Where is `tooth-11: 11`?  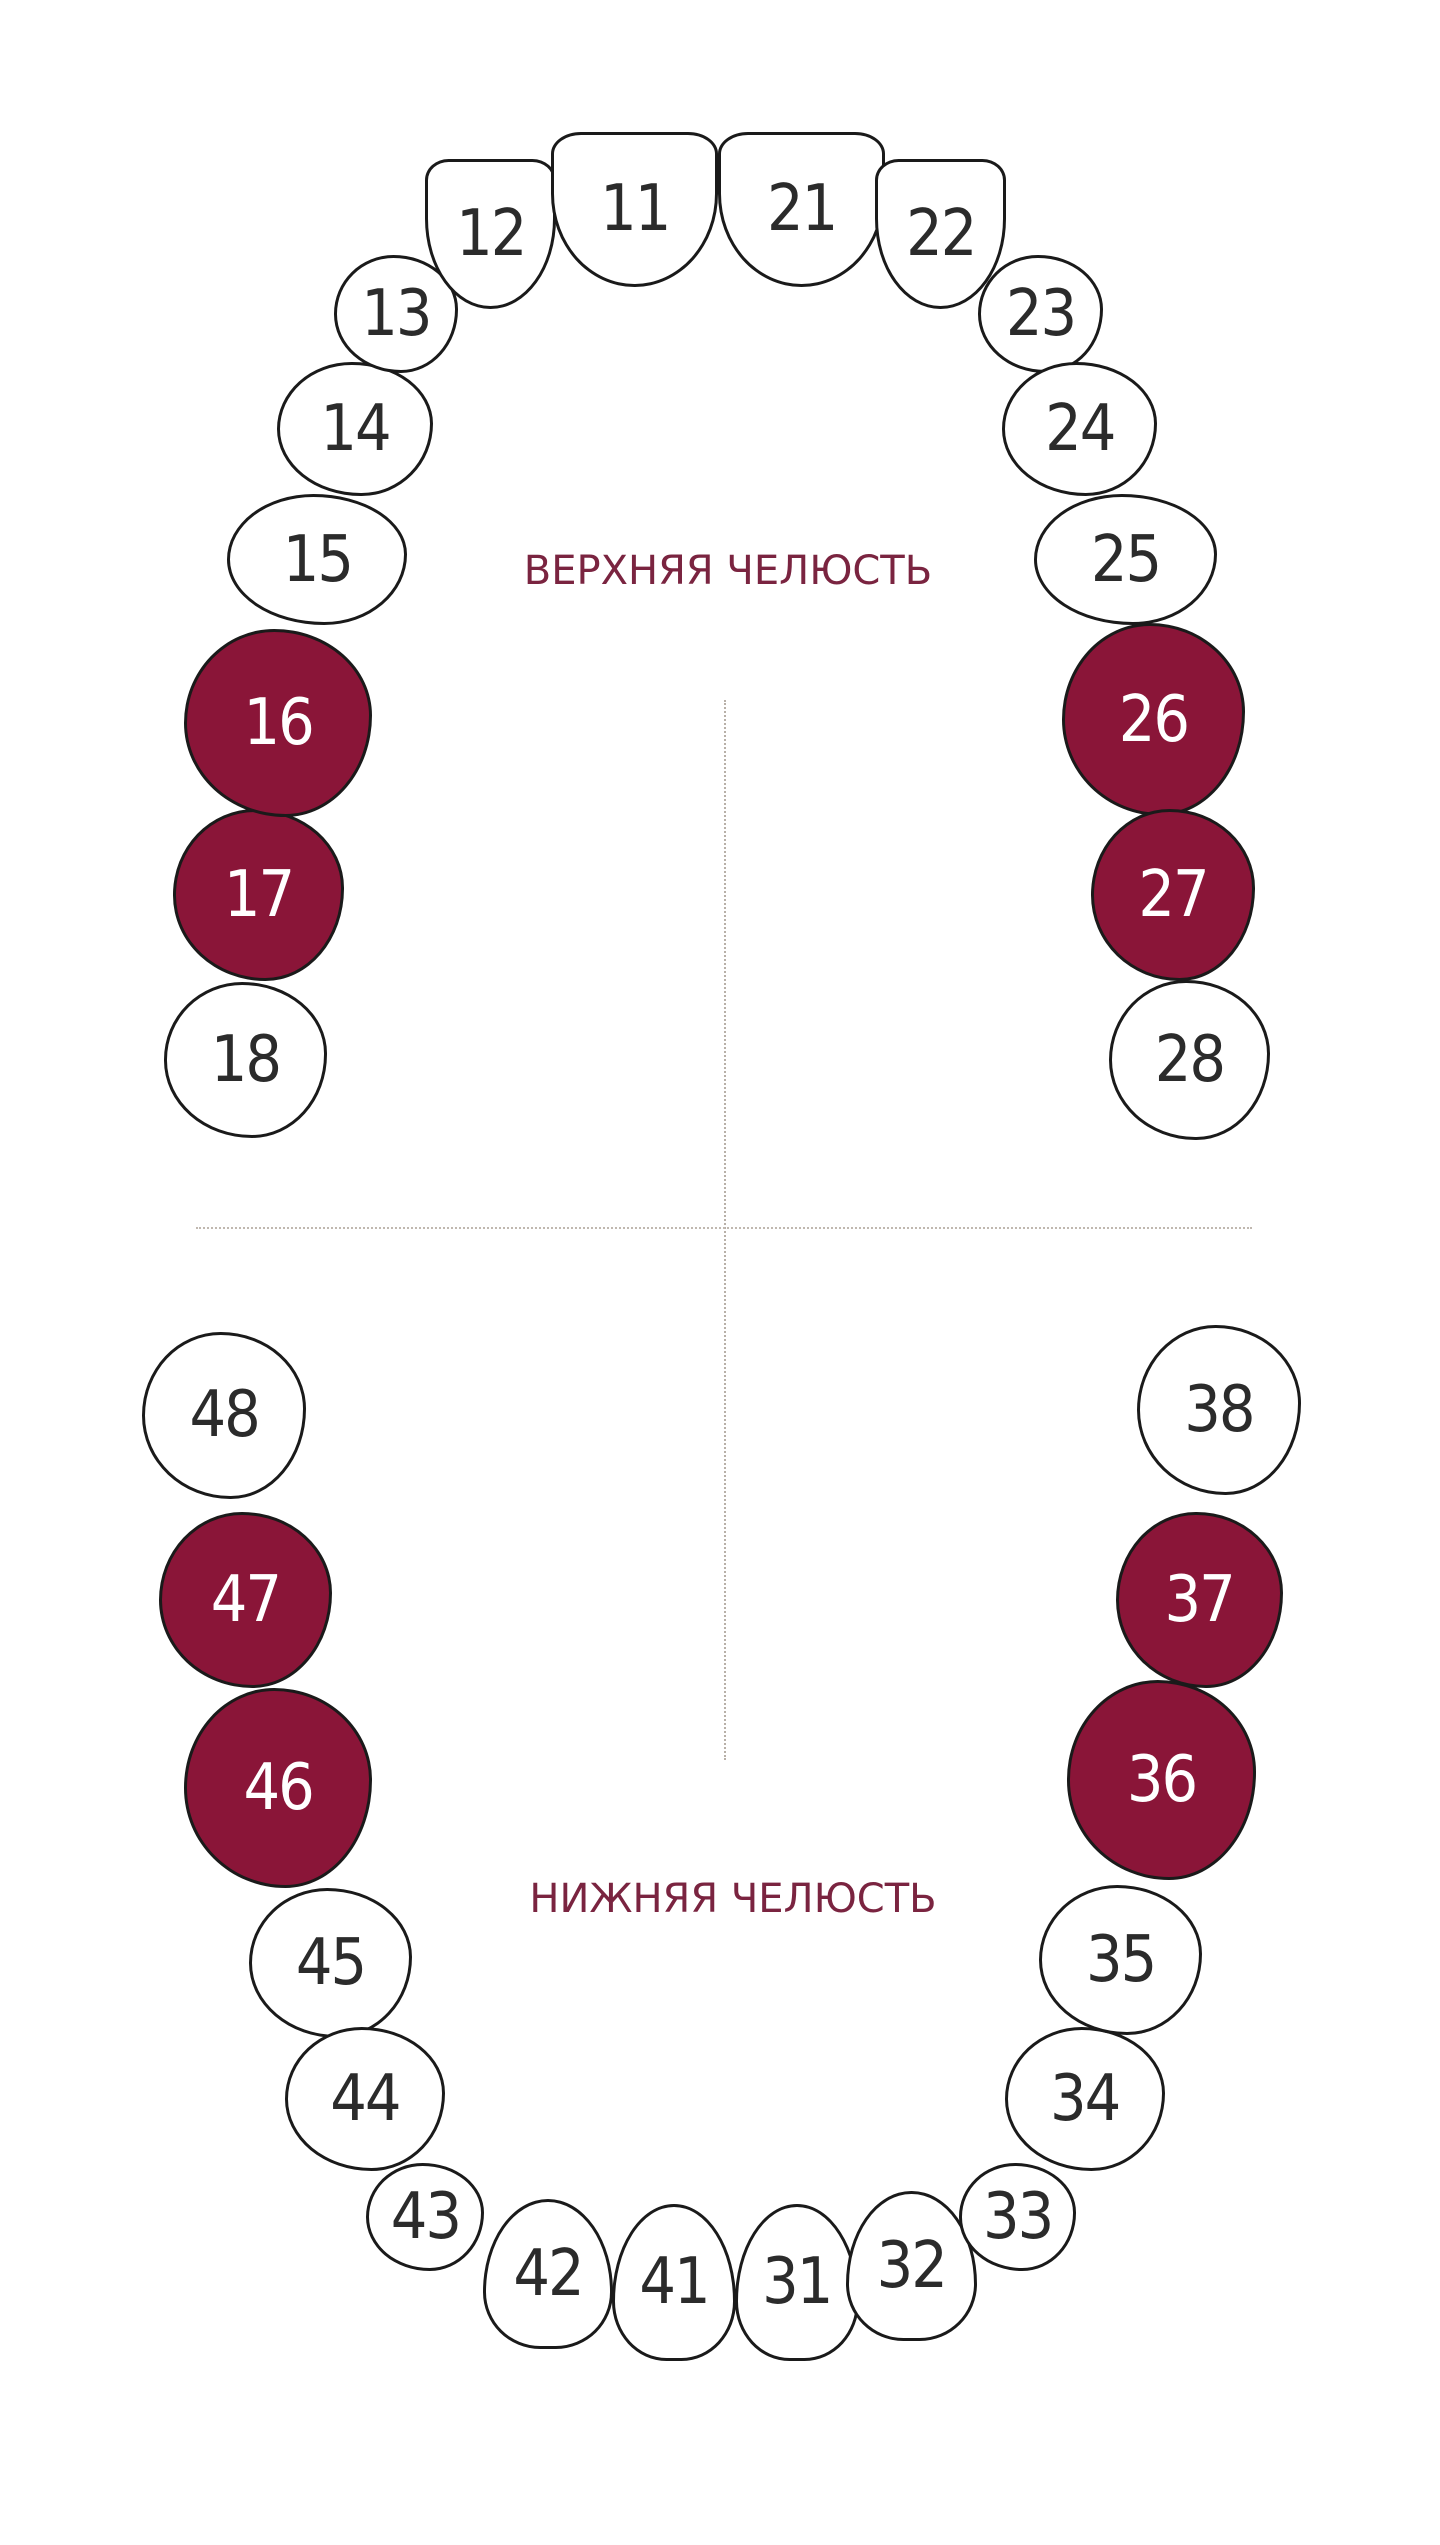
tooth-11: 11 is located at coordinates (635, 209).